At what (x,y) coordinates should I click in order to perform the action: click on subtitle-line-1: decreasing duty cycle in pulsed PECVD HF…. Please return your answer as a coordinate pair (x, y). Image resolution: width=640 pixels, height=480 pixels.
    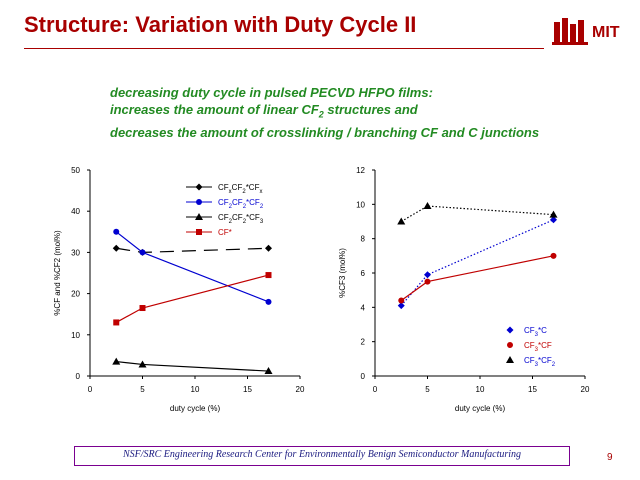
    Looking at the image, I should click on (271, 92).